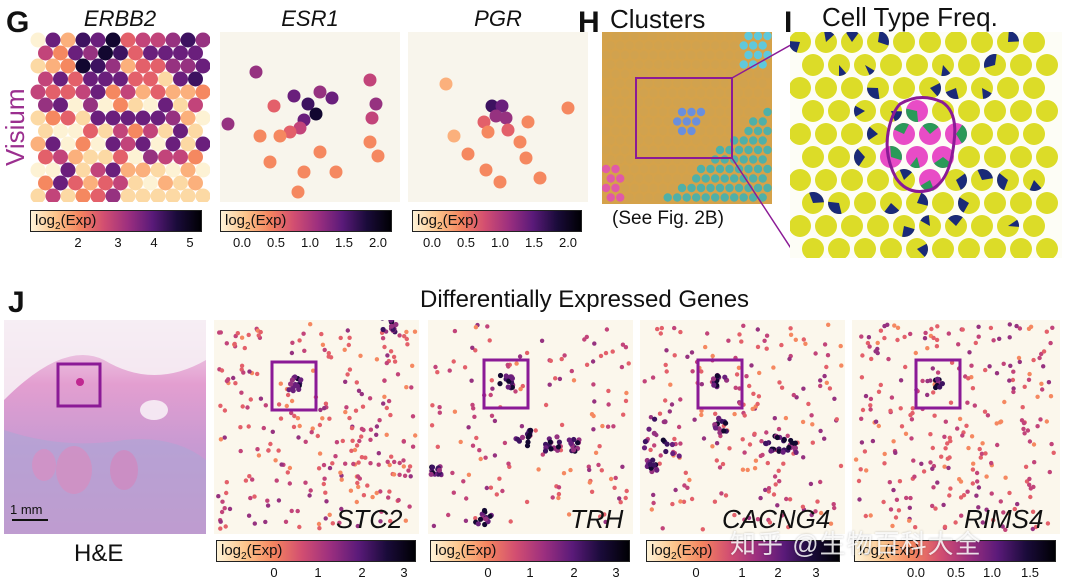 The height and width of the screenshot is (586, 1066). I want to click on rims4-spatial-map, so click(956, 427).